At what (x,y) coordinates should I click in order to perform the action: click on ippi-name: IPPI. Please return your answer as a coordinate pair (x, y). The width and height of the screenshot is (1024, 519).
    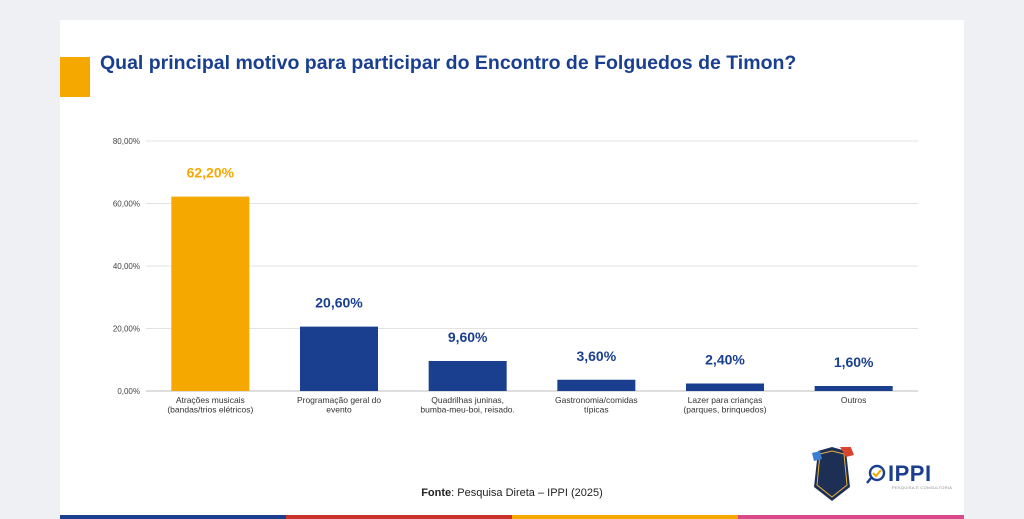
    Looking at the image, I should click on (910, 473).